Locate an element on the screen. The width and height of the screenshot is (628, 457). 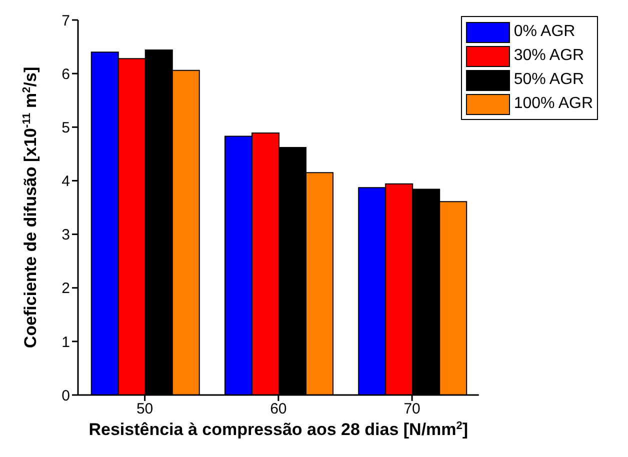
y-tick-label: 2 is located at coordinates (66, 289).